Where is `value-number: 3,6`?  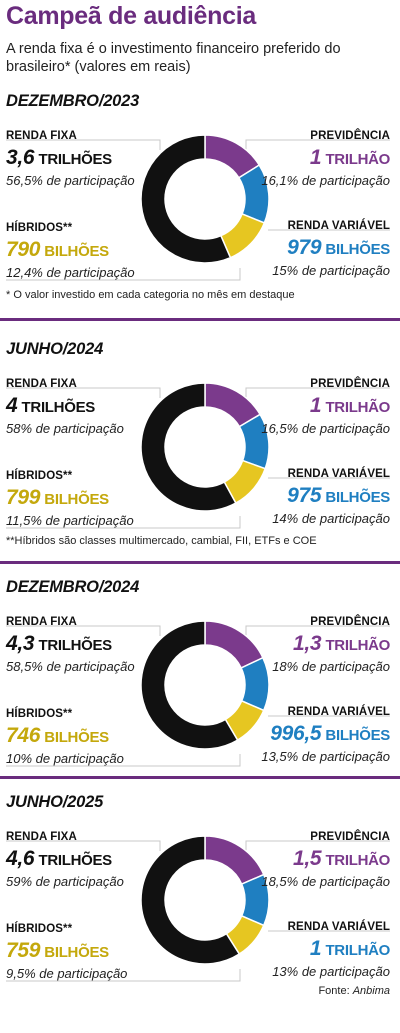 value-number: 3,6 is located at coordinates (20, 157).